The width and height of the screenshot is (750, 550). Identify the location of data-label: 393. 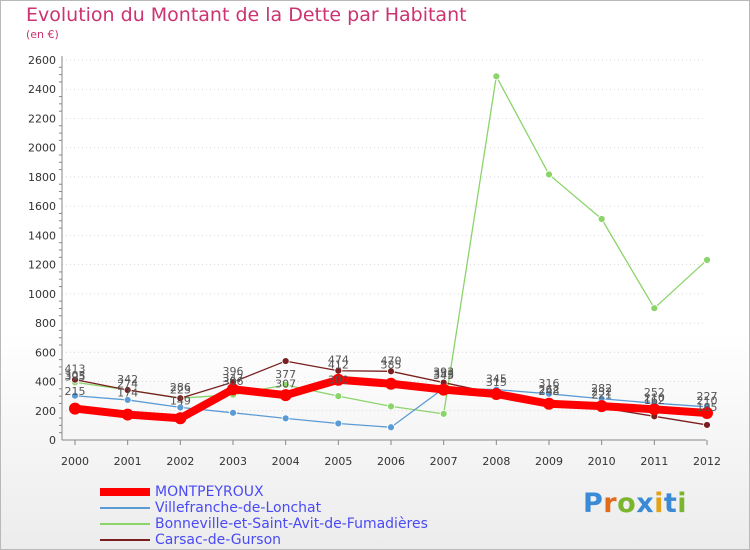
(443, 372).